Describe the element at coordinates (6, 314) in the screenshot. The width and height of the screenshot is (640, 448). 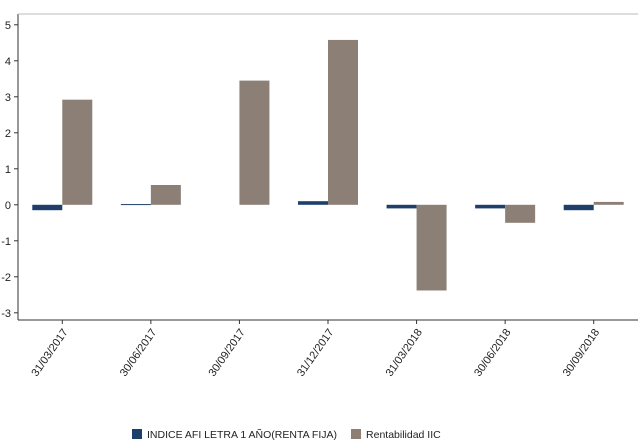
I see `y-tick-label: -3` at that location.